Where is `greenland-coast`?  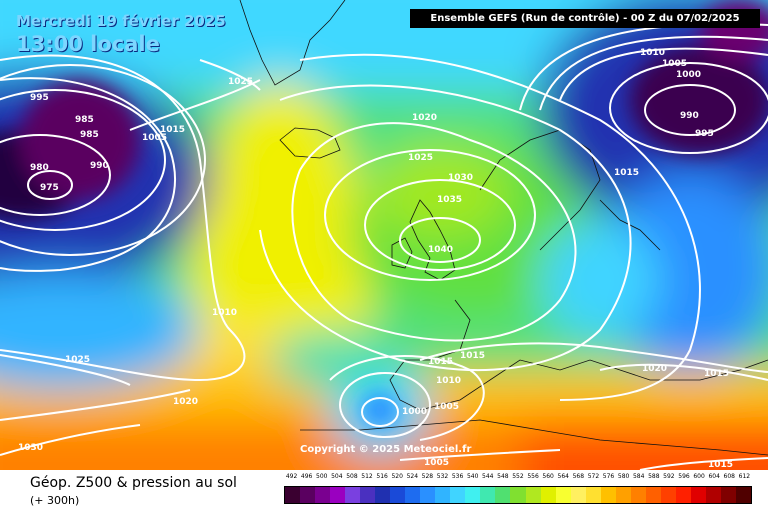 greenland-coast is located at coordinates (292, 43).